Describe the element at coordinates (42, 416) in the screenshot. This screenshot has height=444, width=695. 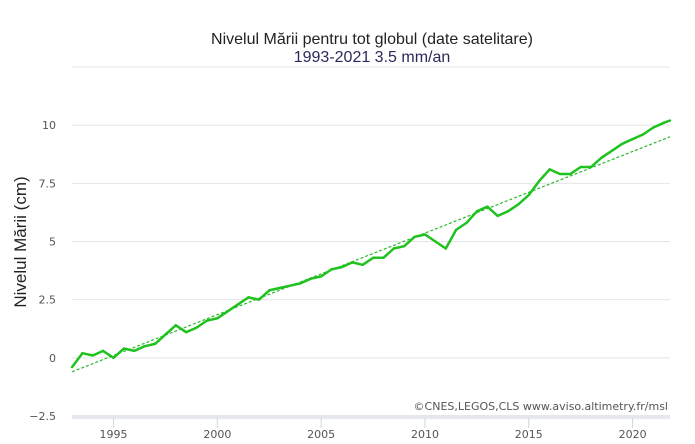
I see `y-tick-label: −2.5` at that location.